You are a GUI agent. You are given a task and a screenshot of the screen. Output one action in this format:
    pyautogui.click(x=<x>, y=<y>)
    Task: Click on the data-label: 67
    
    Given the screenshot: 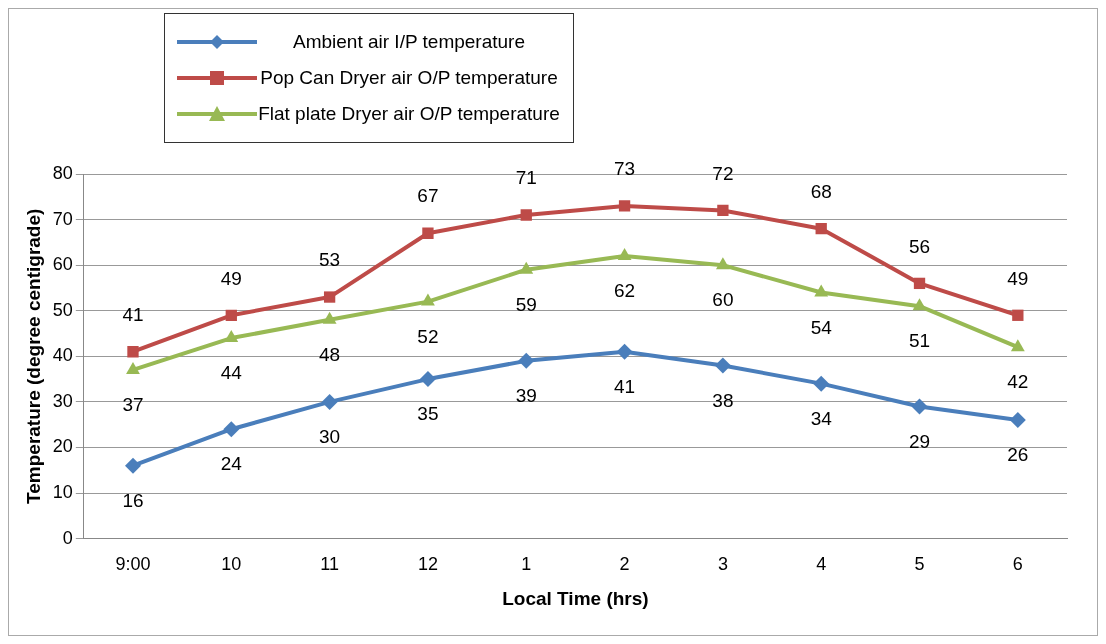 What is the action you would take?
    pyautogui.click(x=428, y=196)
    